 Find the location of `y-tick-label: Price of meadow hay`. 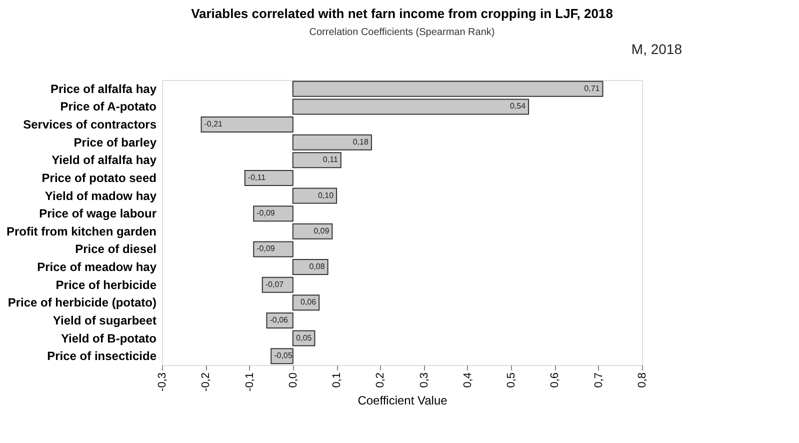

y-tick-label: Price of meadow hay is located at coordinates (97, 267).